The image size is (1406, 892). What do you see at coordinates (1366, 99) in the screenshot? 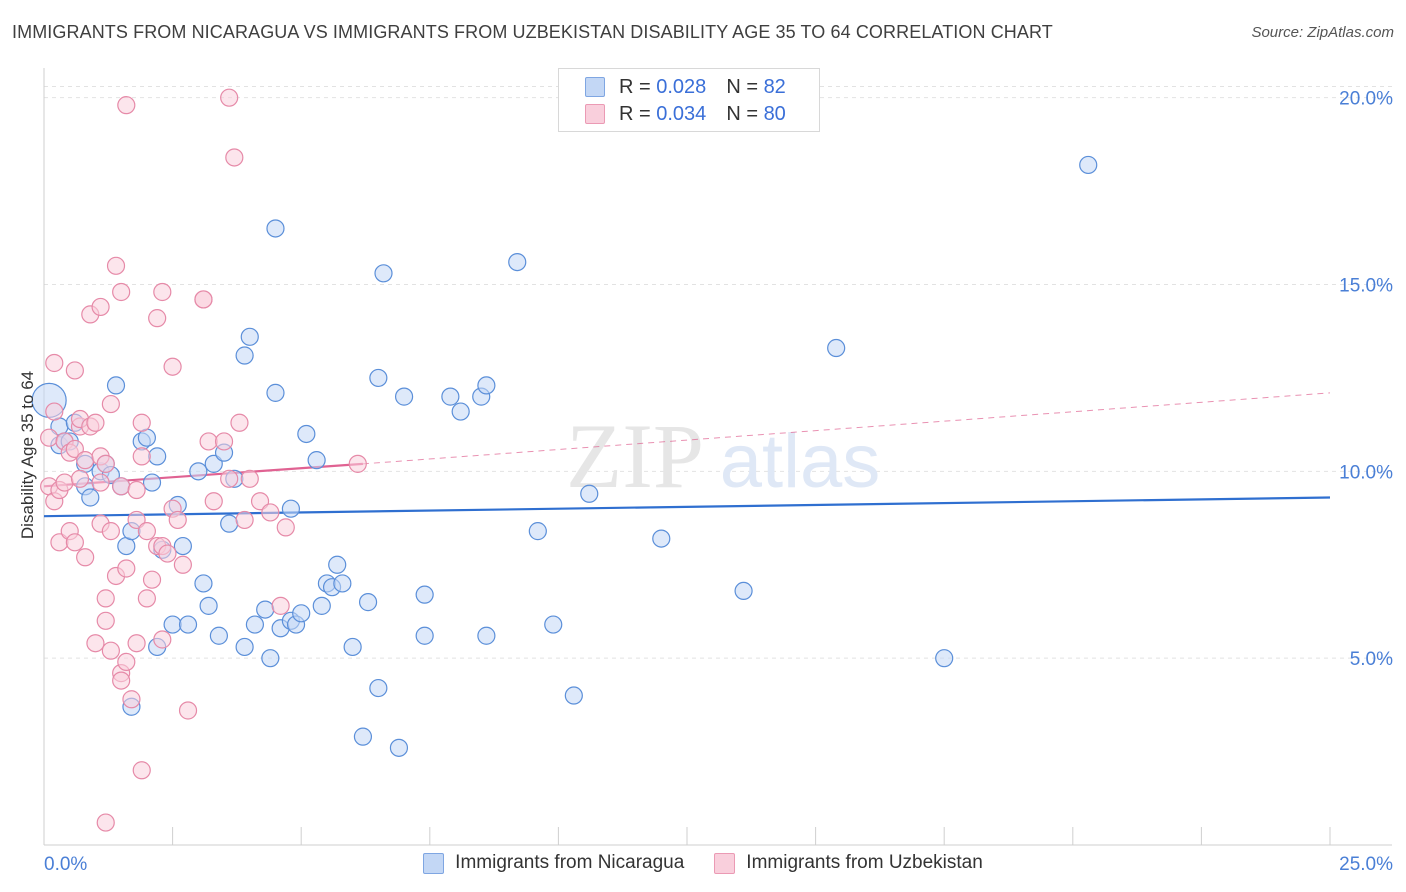
I see `y-tick-label: 20.0%` at bounding box center [1366, 99].